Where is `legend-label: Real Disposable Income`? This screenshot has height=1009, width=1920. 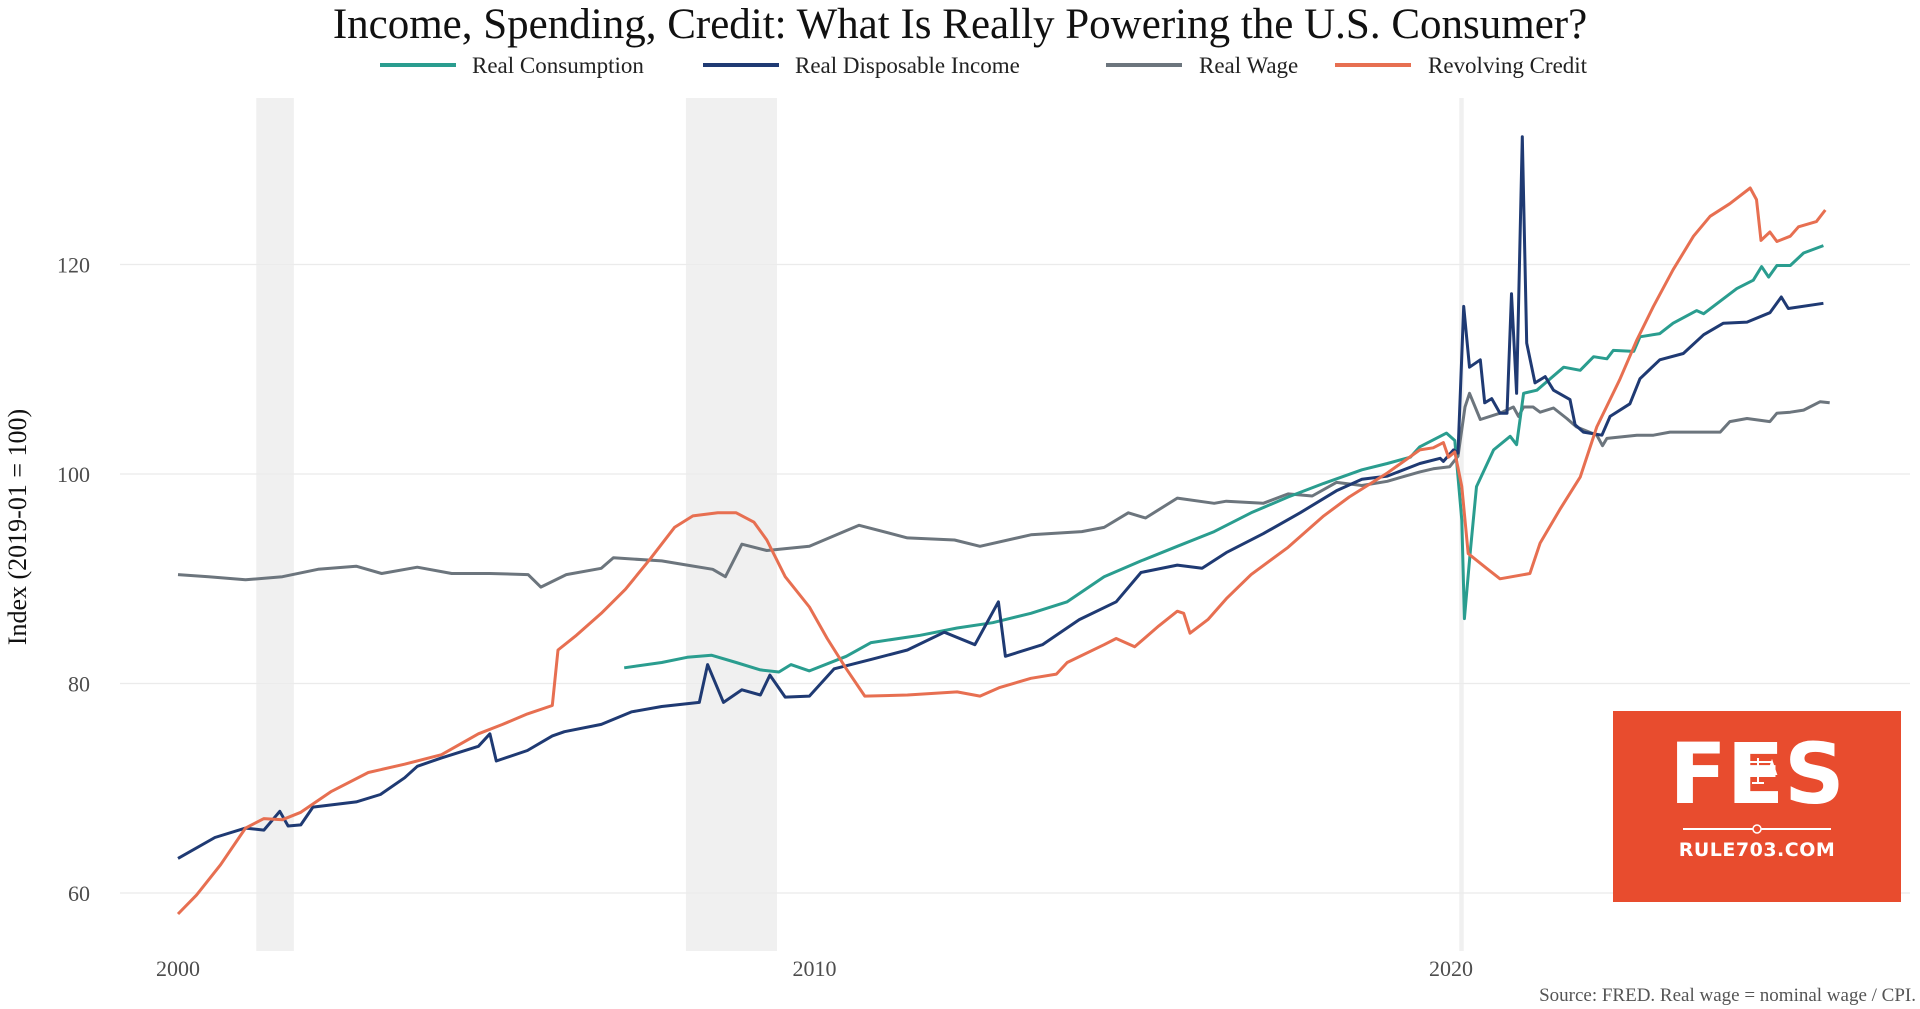 legend-label: Real Disposable Income is located at coordinates (907, 65).